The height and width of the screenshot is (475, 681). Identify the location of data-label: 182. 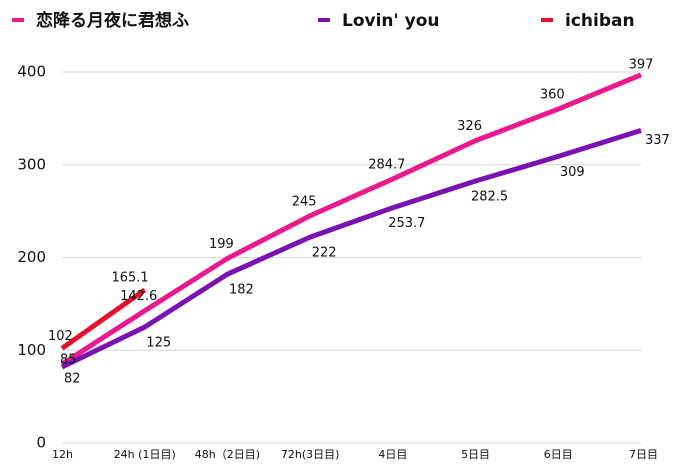
(241, 290).